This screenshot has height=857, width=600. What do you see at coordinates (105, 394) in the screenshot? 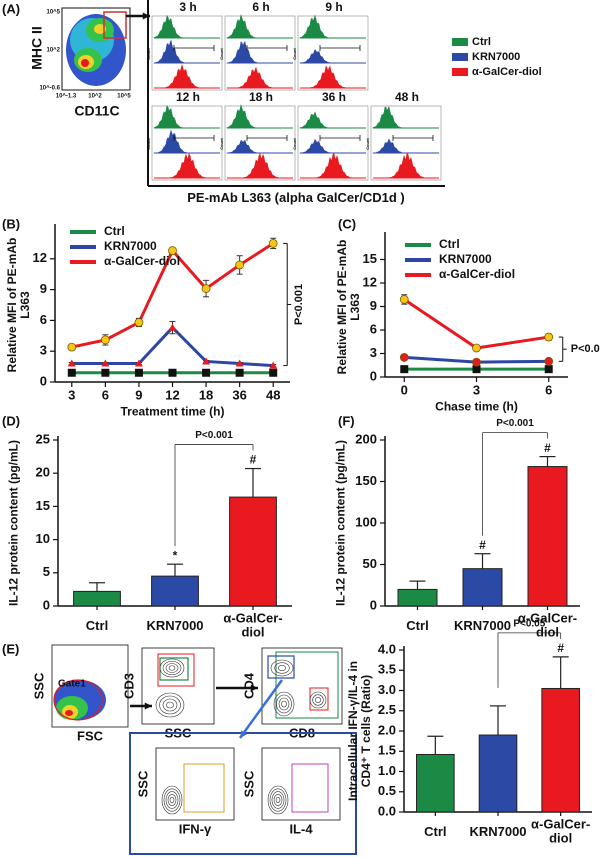
I see `x-tick-label: 6` at bounding box center [105, 394].